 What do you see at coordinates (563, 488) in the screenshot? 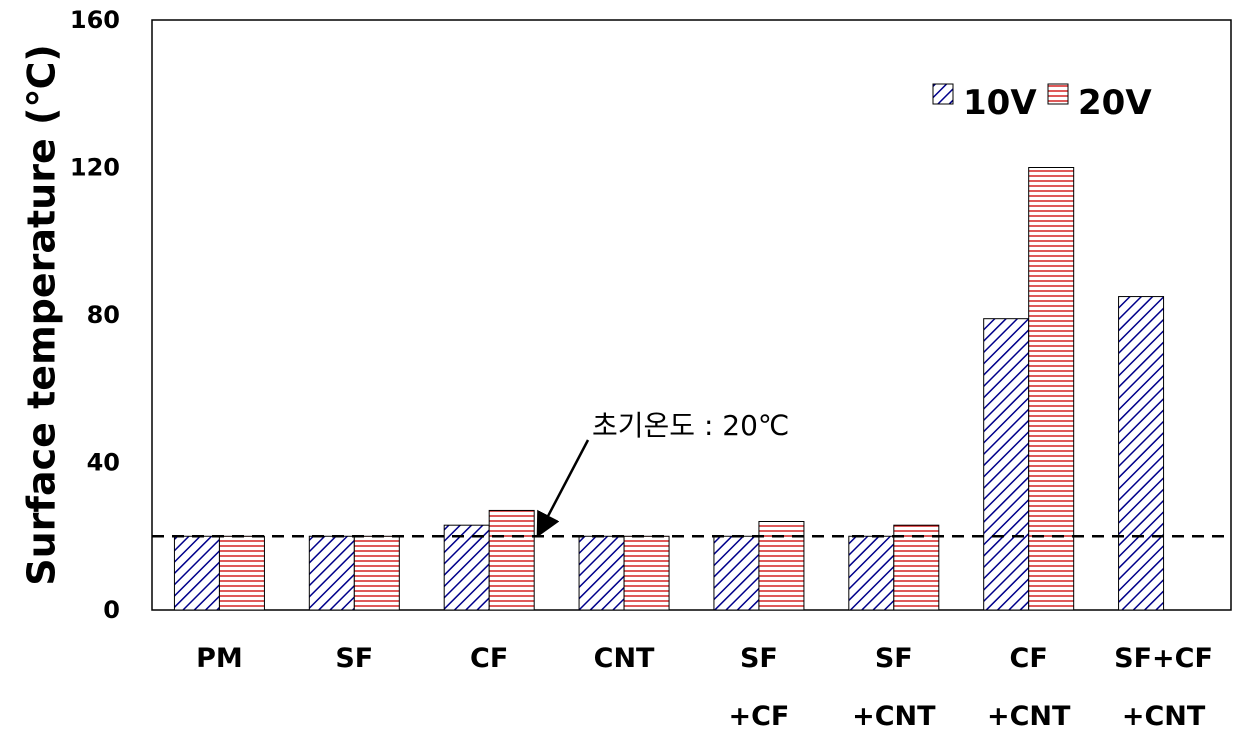
I see `annotation-arrow` at bounding box center [563, 488].